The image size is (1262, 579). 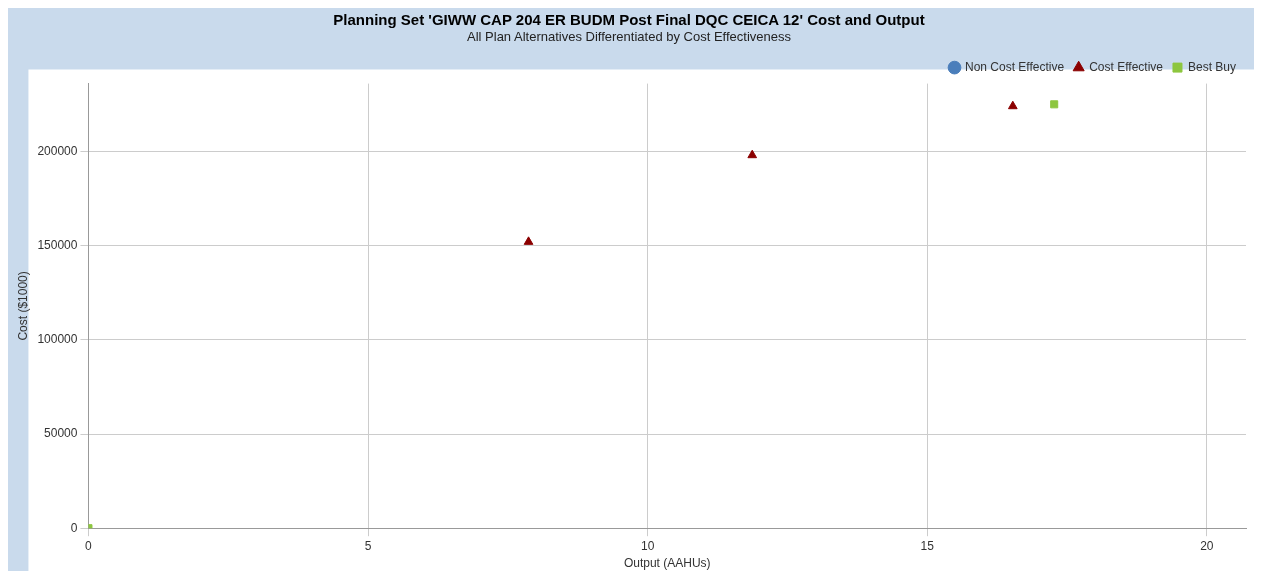 I want to click on x-tick-label: 15, so click(x=927, y=545).